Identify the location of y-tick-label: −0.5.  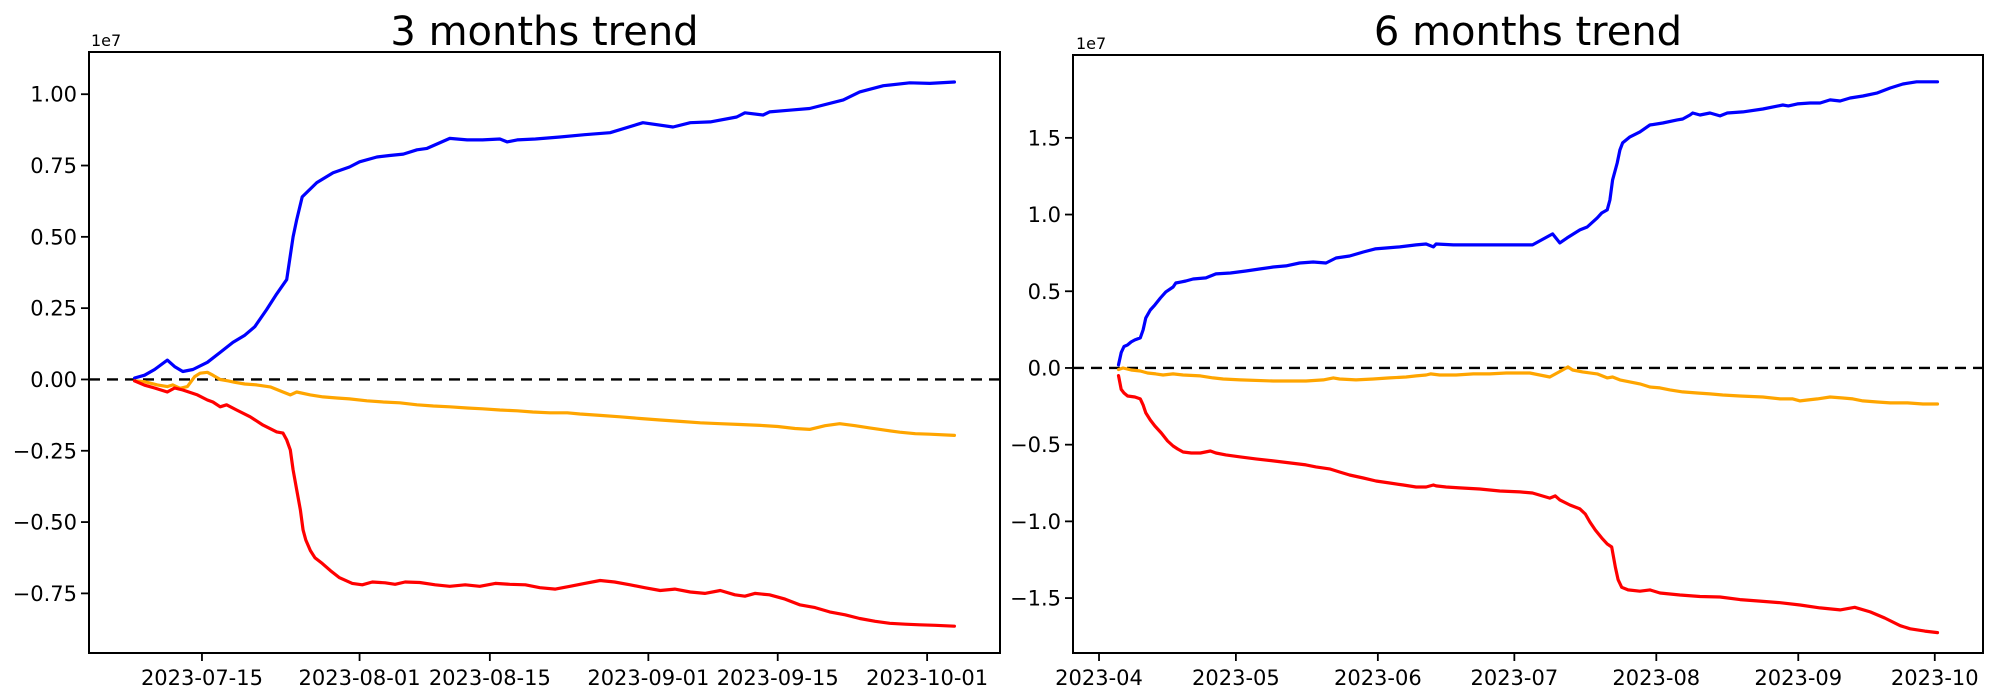
(1035, 445).